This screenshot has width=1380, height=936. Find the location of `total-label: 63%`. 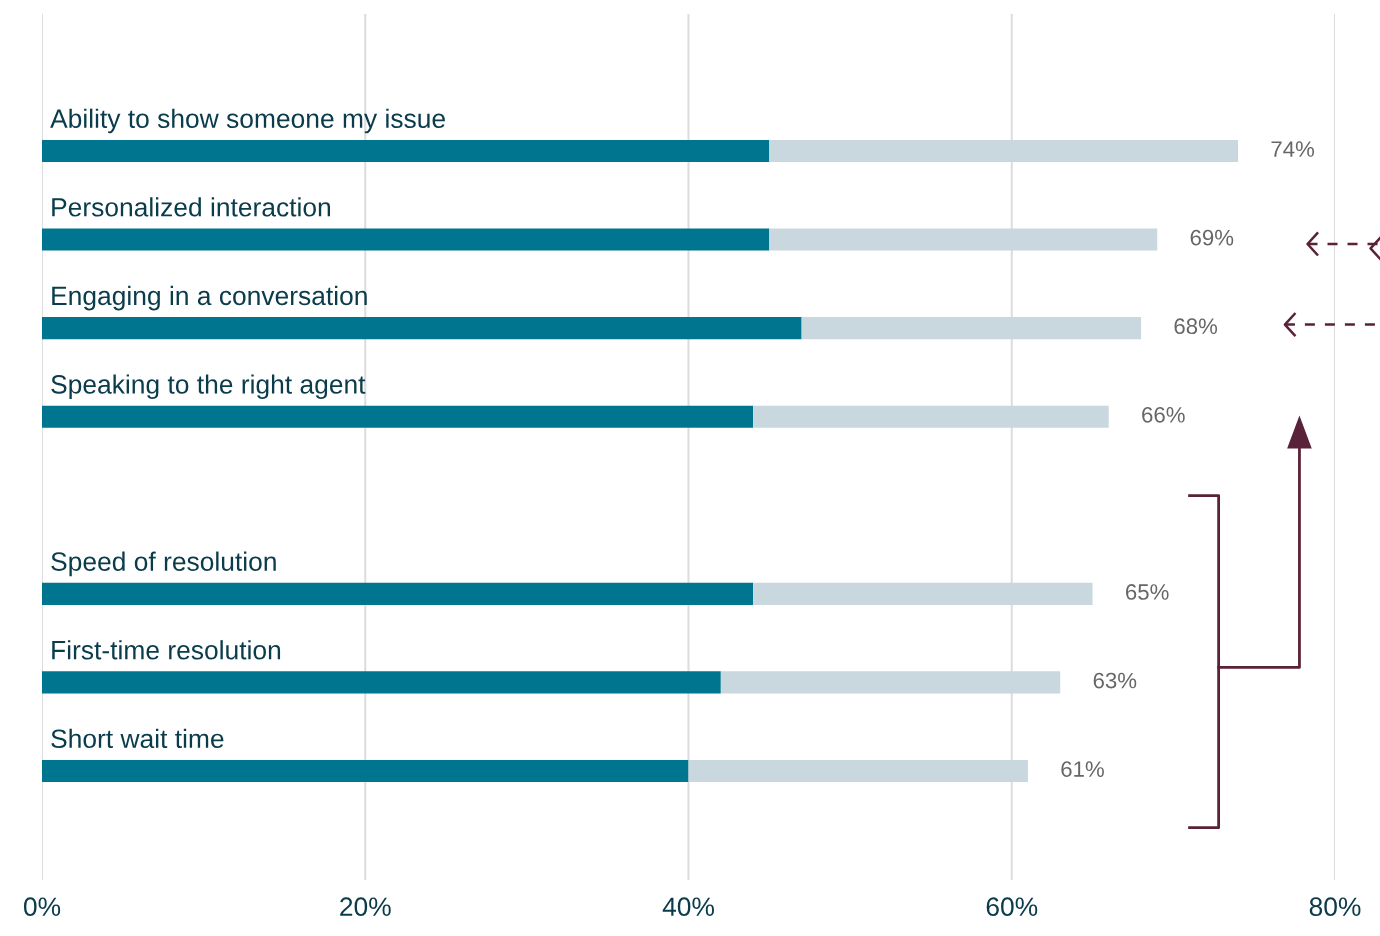

total-label: 63% is located at coordinates (1115, 680).